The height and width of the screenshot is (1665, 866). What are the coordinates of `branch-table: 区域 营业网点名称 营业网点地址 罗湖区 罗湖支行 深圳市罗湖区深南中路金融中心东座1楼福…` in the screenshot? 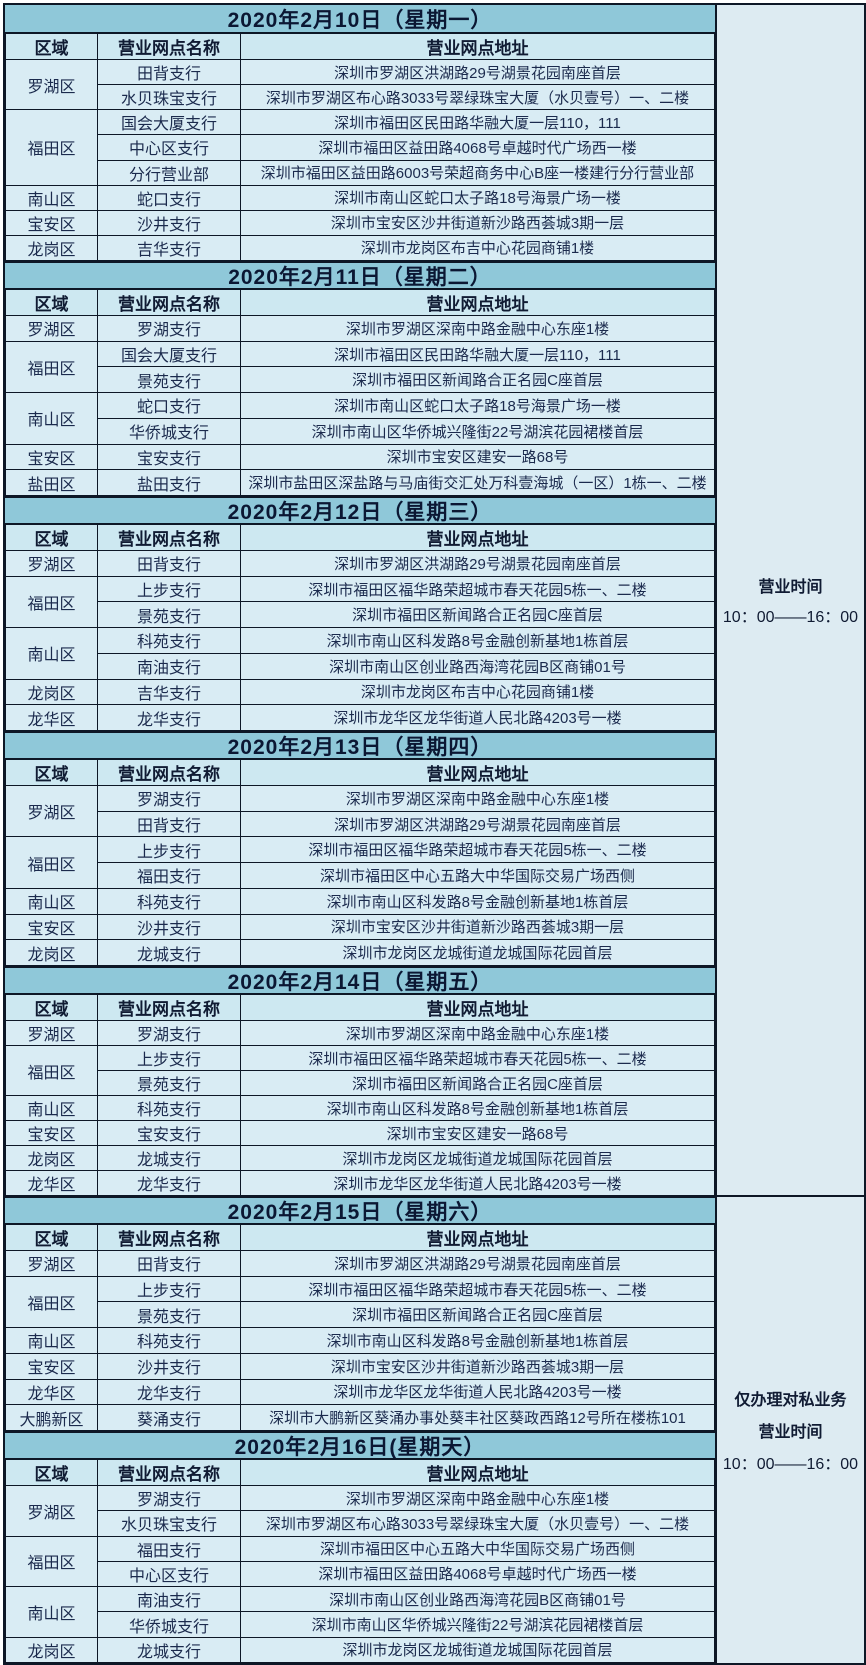 It's located at (360, 392).